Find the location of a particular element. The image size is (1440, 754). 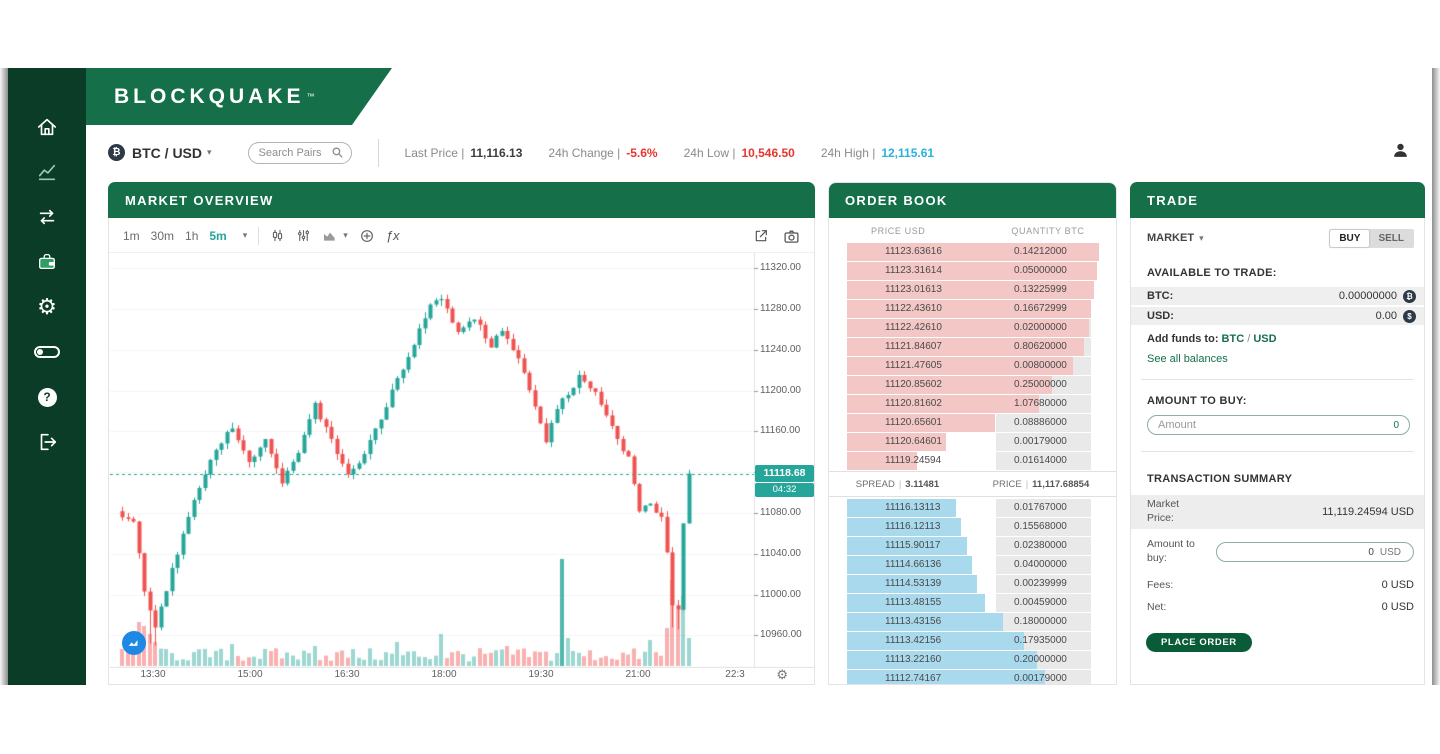

stat-1: 24h Change | -5.6% is located at coordinates (603, 152).